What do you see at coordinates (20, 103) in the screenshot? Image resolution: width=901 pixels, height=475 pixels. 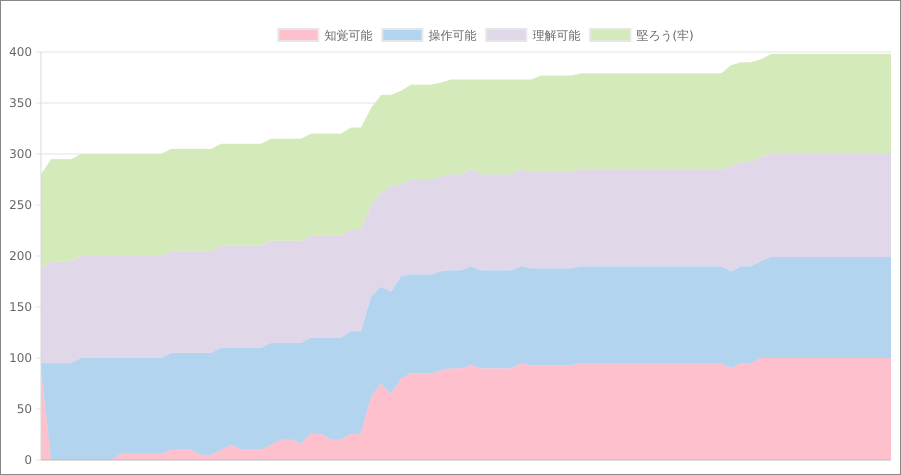 I see `y-tick-label: 350` at bounding box center [20, 103].